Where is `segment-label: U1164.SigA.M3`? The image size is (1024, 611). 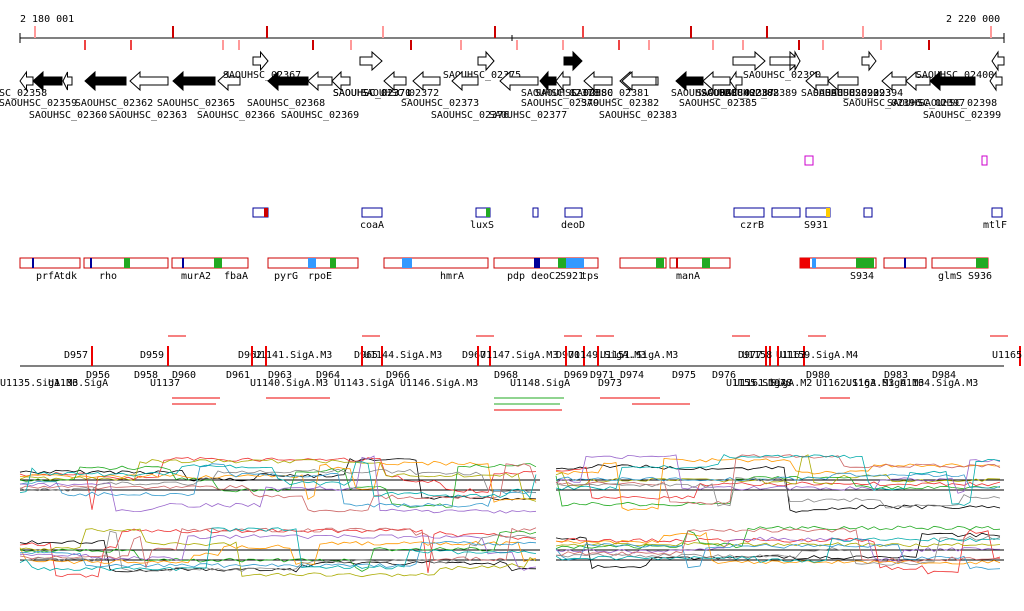 segment-label: U1164.SigA.M3 is located at coordinates (939, 383).